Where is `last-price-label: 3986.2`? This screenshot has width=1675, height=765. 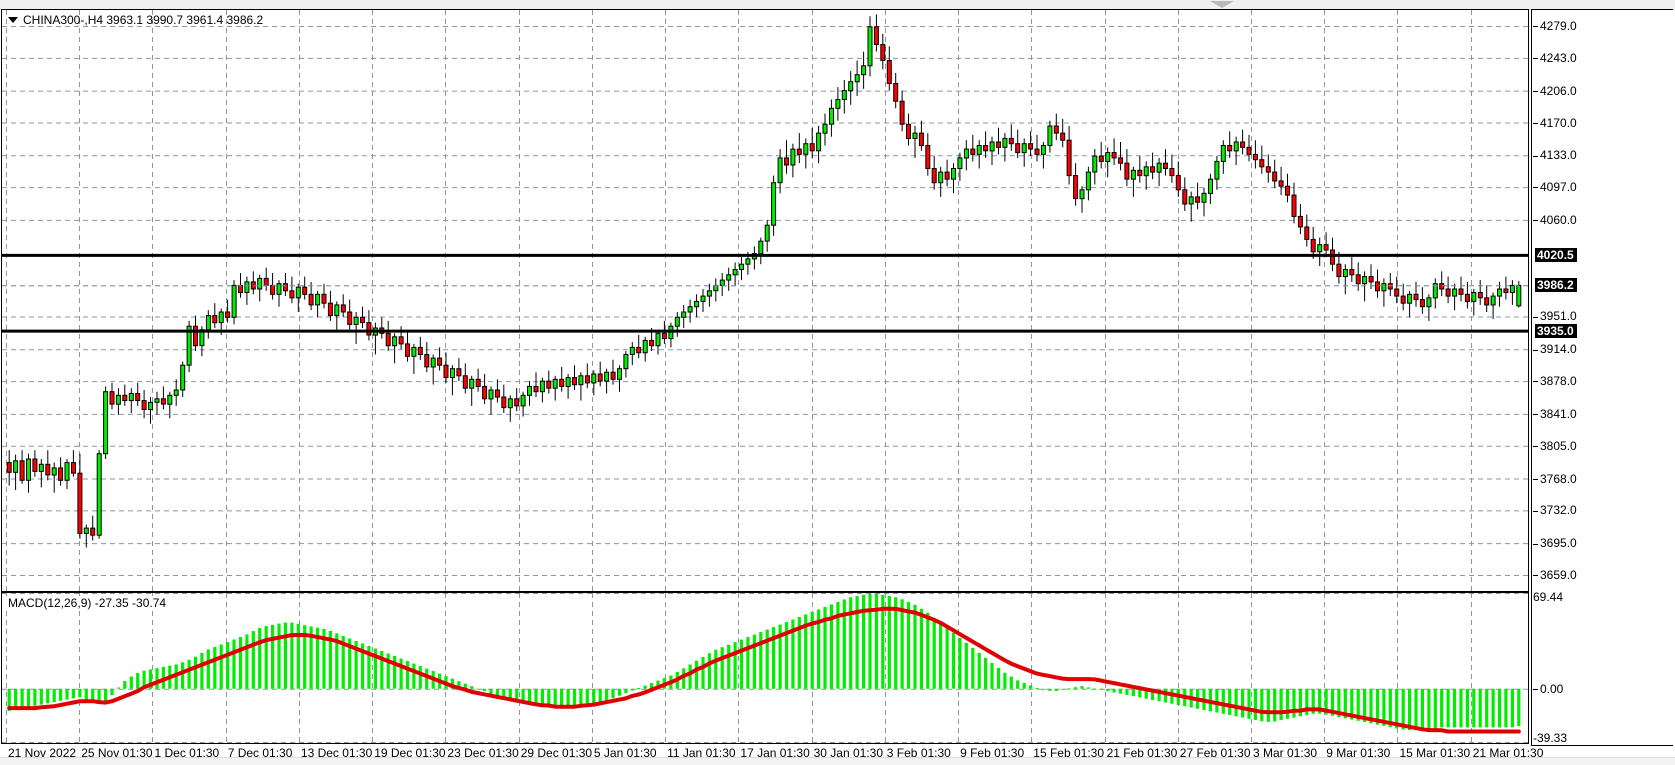
last-price-label: 3986.2 is located at coordinates (1556, 285).